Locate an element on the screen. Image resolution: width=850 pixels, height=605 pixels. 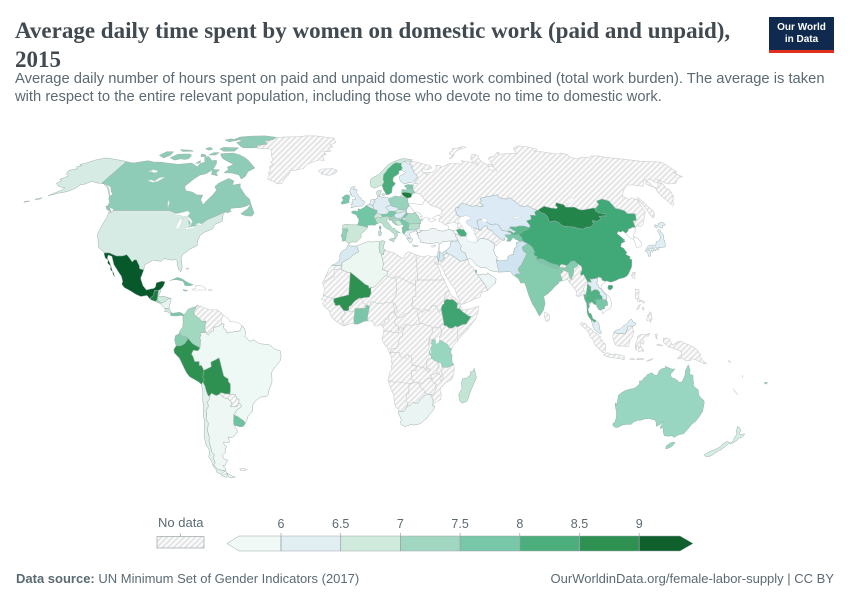
svg-text: 7.5 is located at coordinates (459, 524).